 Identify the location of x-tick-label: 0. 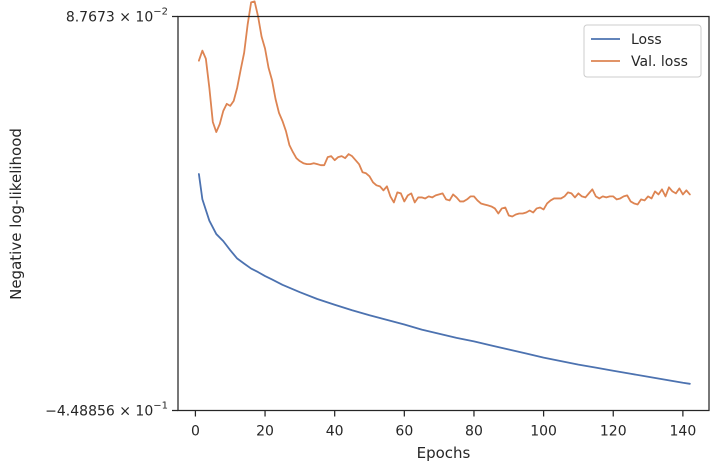
(195, 432).